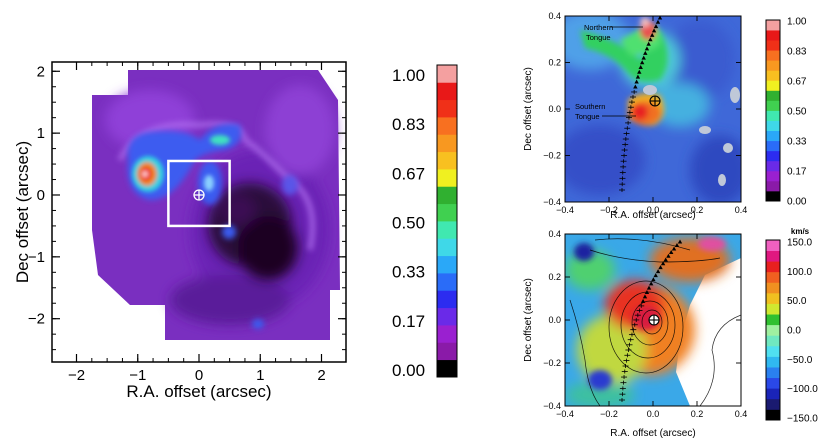  Describe the element at coordinates (794, 331) in the screenshot. I see `br-colorbar-label: 0.0` at that location.